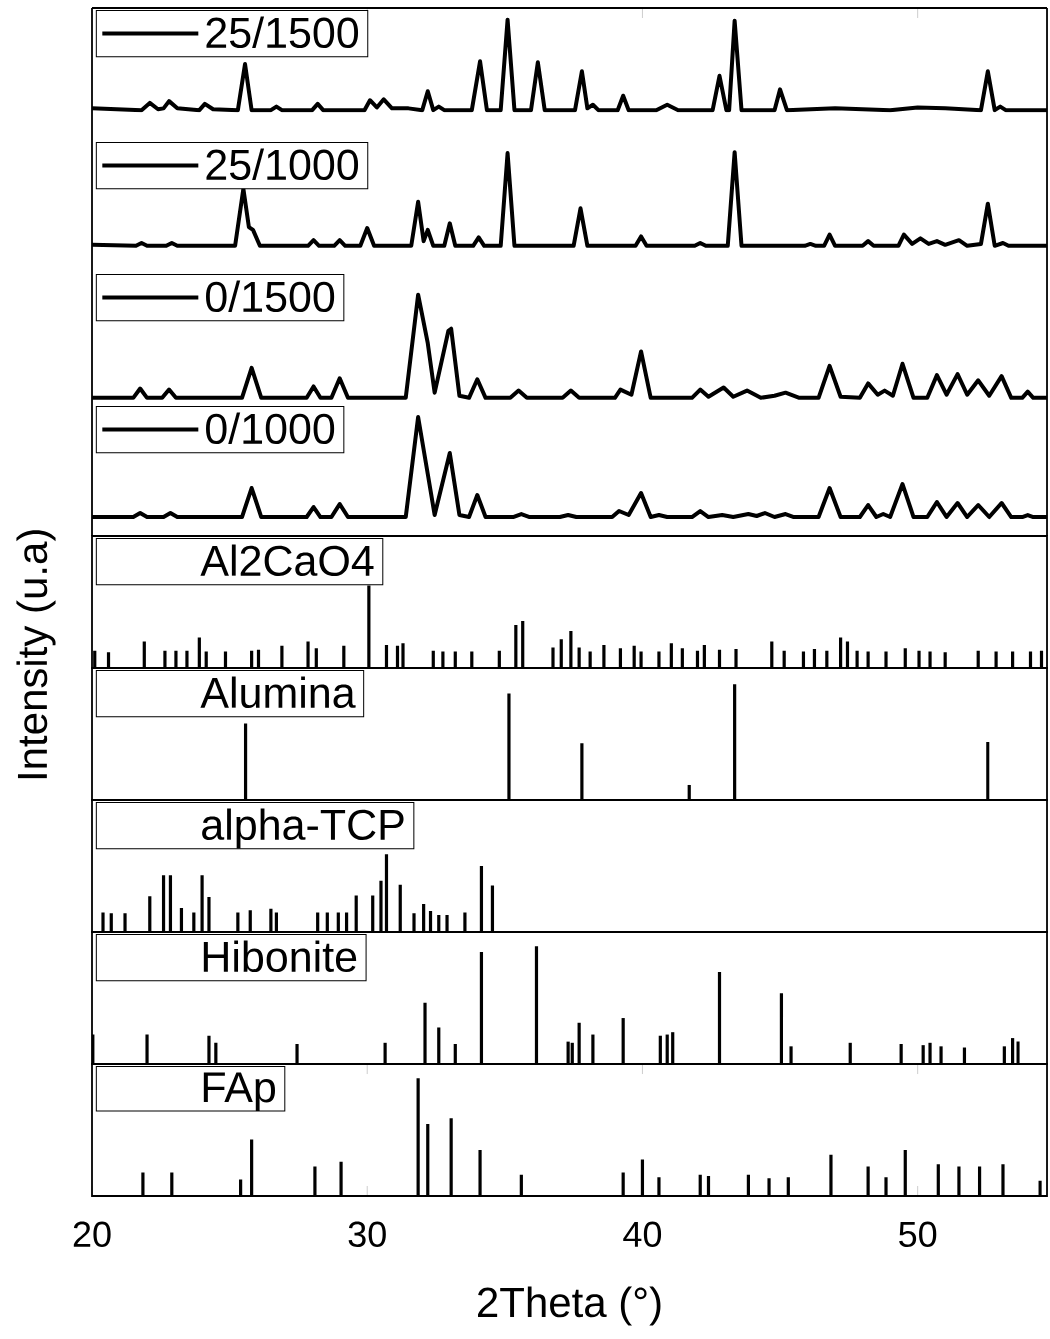 The height and width of the screenshot is (1339, 1050). Describe the element at coordinates (36, 654) in the screenshot. I see `y-axis-title: Intensity (u.a)` at that location.